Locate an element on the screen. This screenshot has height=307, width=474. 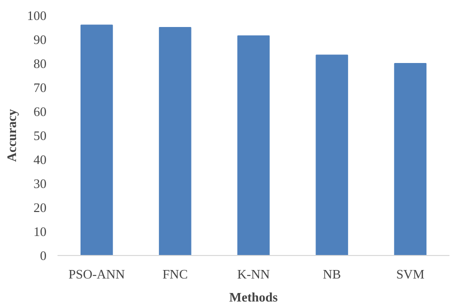
y-tick-label: 30 is located at coordinates (40, 183).